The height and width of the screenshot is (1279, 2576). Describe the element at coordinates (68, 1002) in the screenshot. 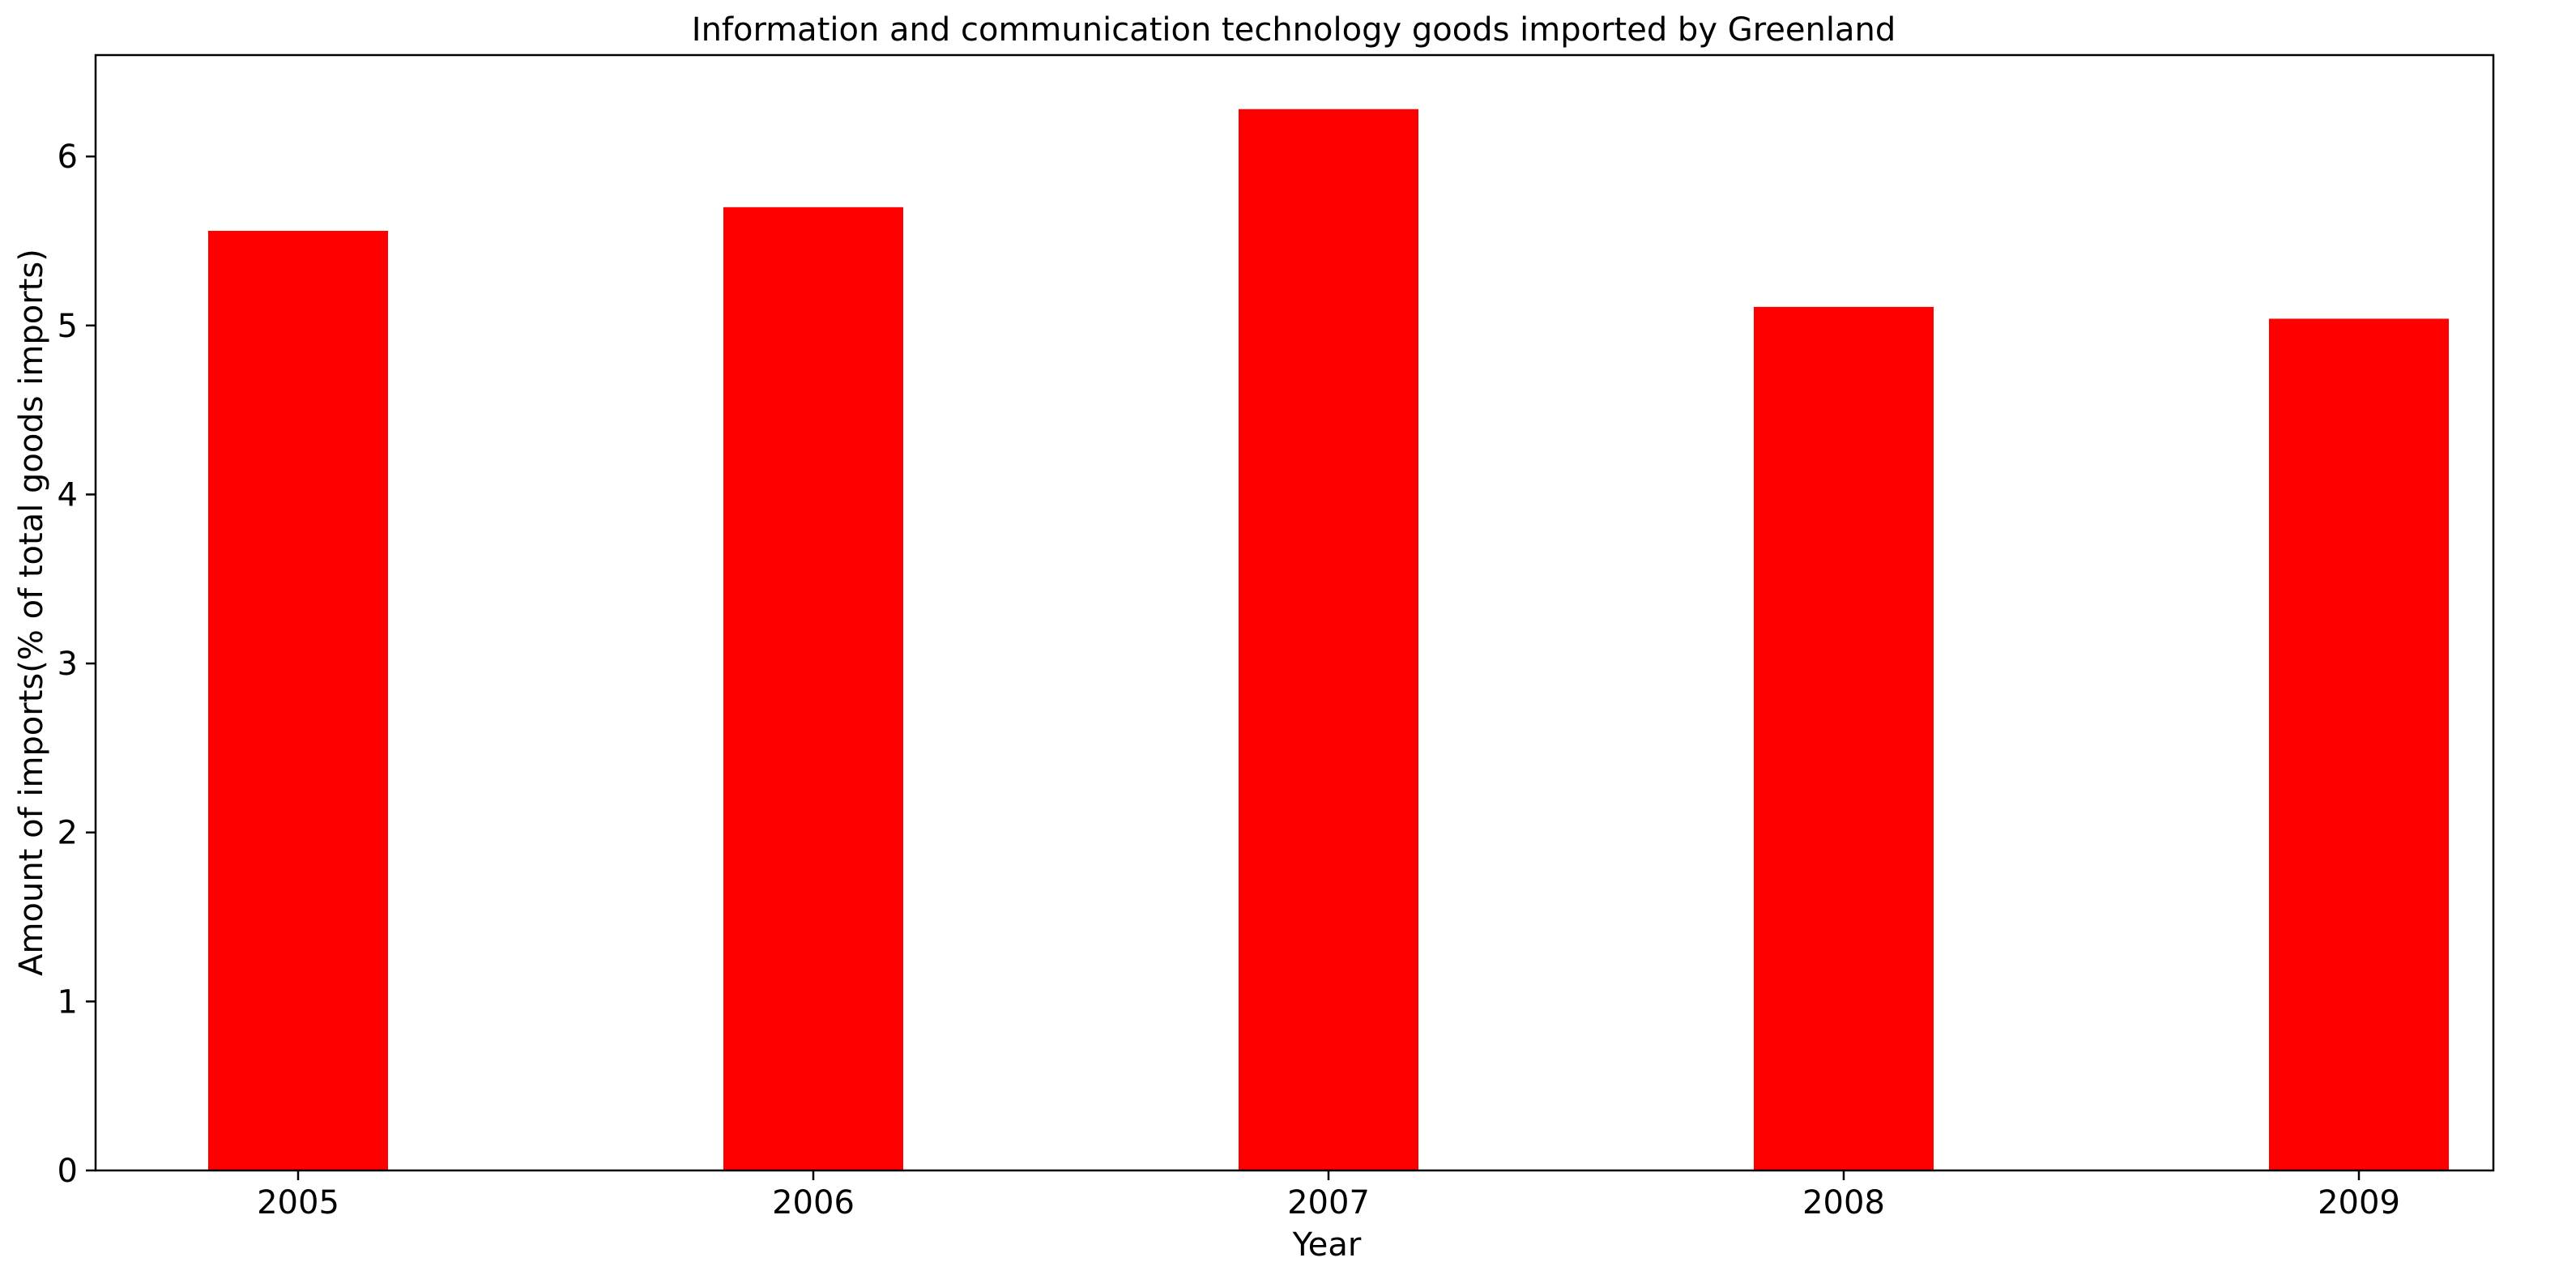

I see `y-tick-label: 1` at that location.